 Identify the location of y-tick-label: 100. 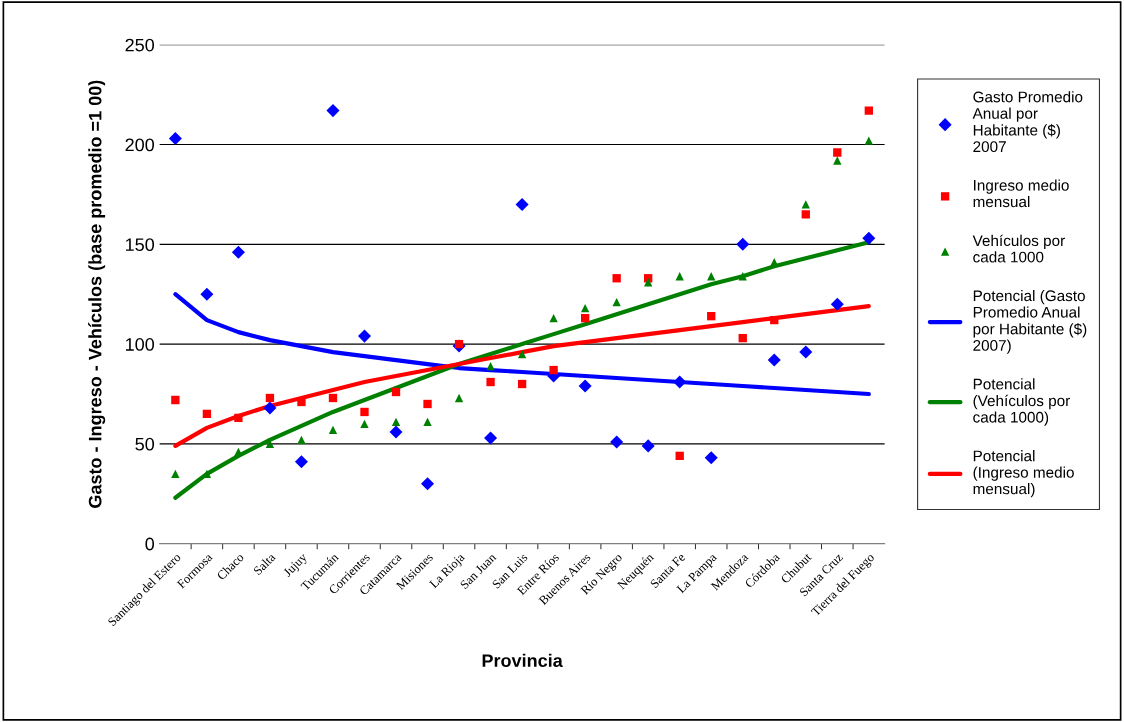
(140, 344).